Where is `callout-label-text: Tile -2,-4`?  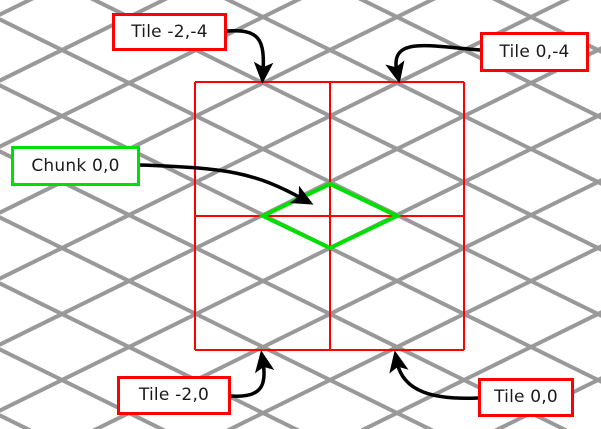
callout-label-text: Tile -2,-4 is located at coordinates (169, 31).